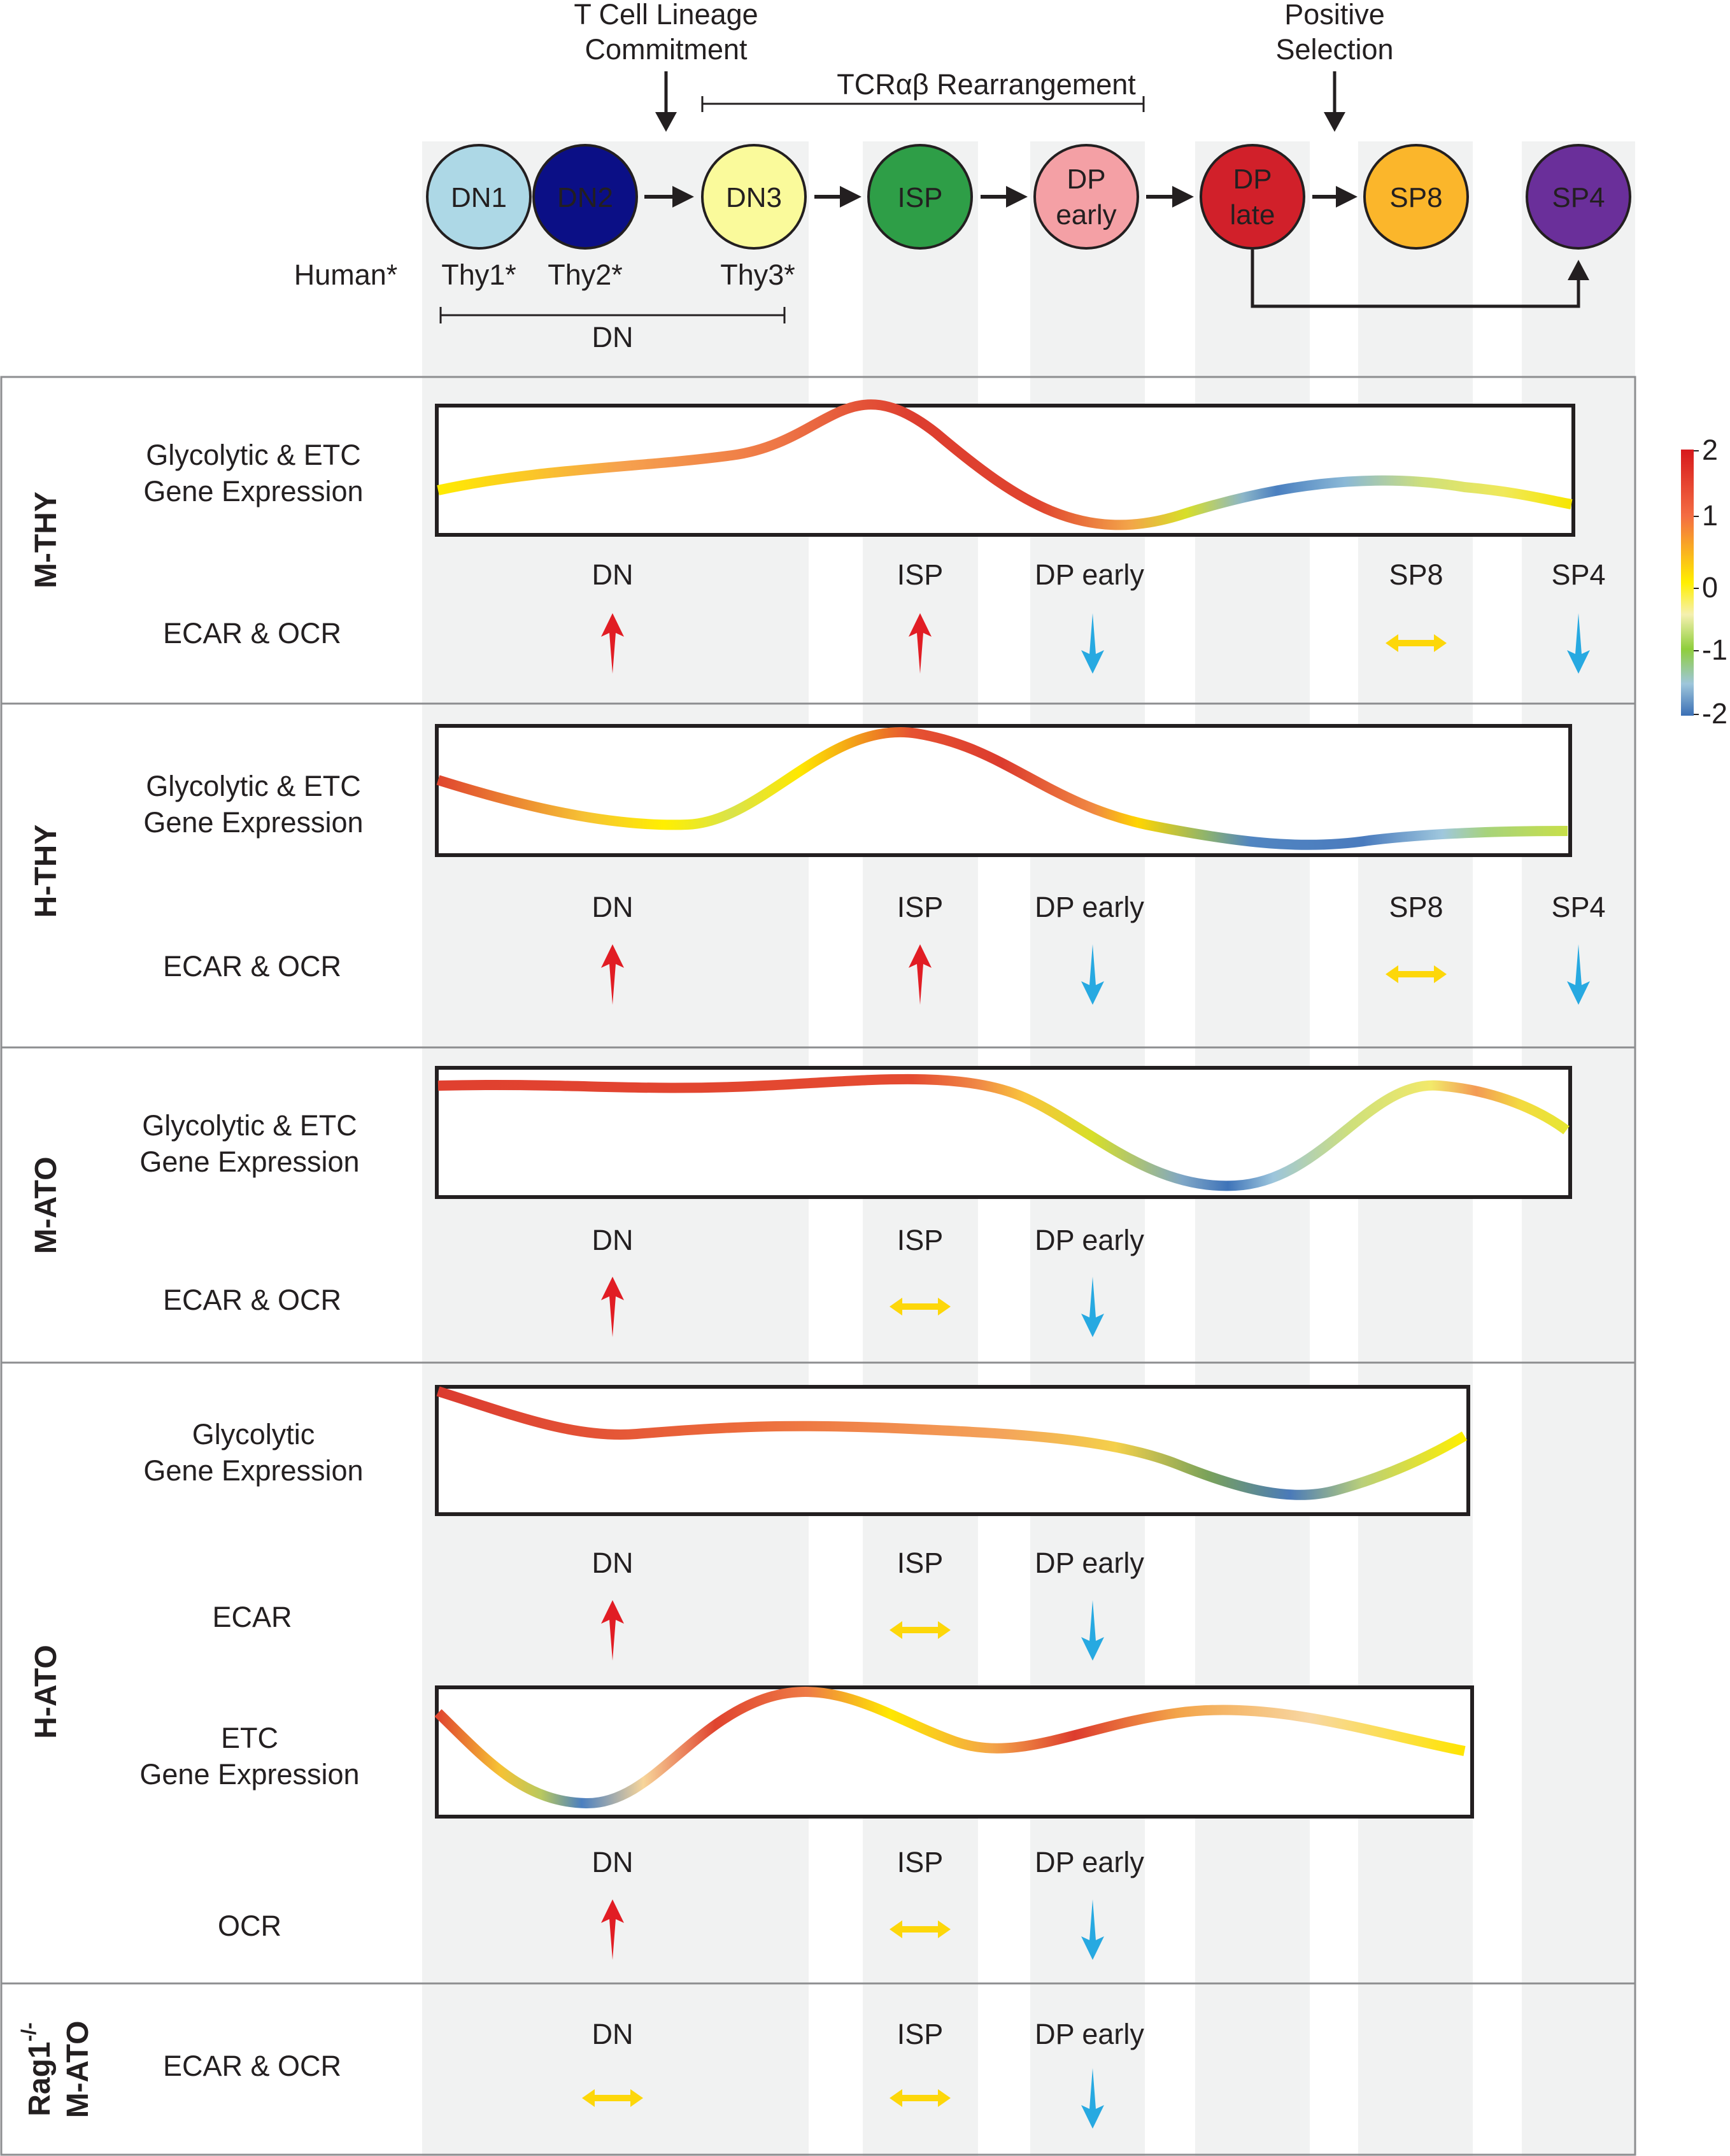 This screenshot has height=2156, width=1730. I want to click on positive-selection-label-line2: Selection, so click(1334, 49).